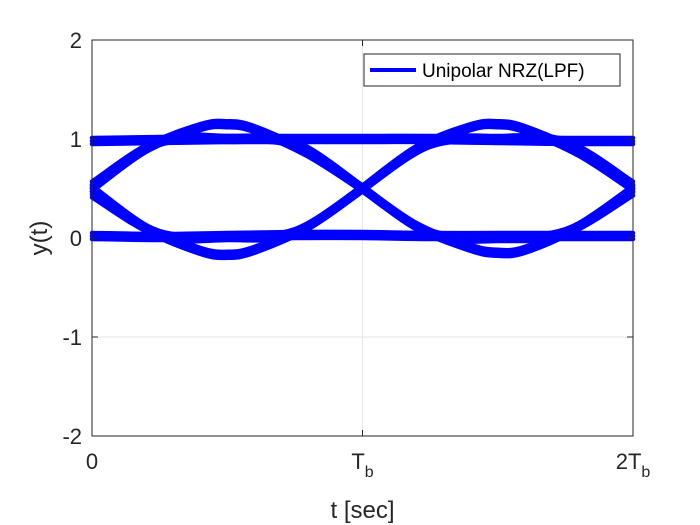  What do you see at coordinates (39, 238) in the screenshot?
I see `y-axis-label: y(t)` at bounding box center [39, 238].